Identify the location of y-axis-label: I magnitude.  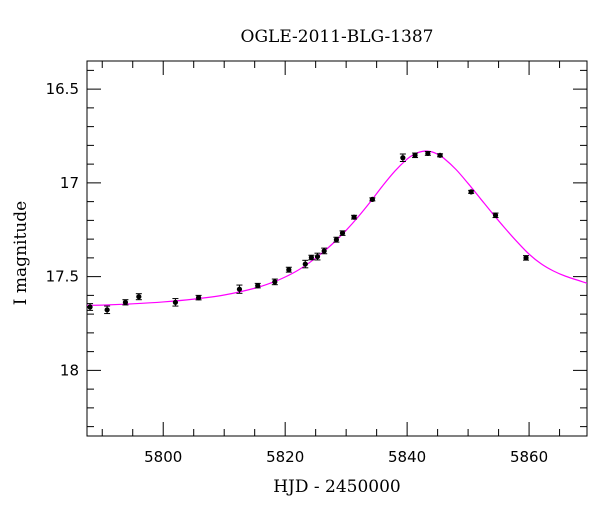
(21, 253).